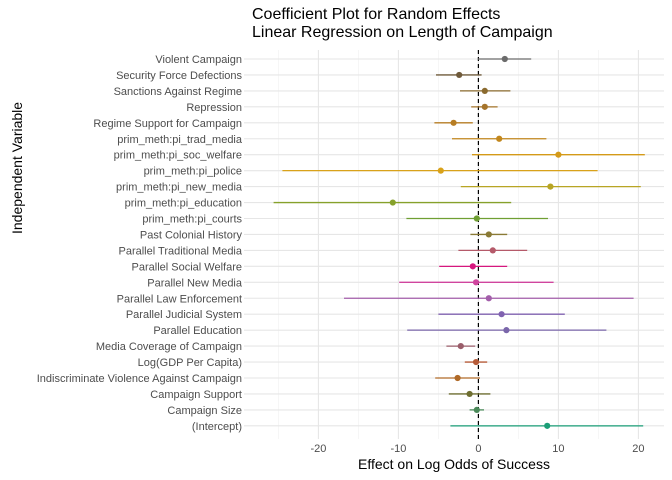  I want to click on y-tick-label: prim_meth:pi_new_media, so click(179, 188).